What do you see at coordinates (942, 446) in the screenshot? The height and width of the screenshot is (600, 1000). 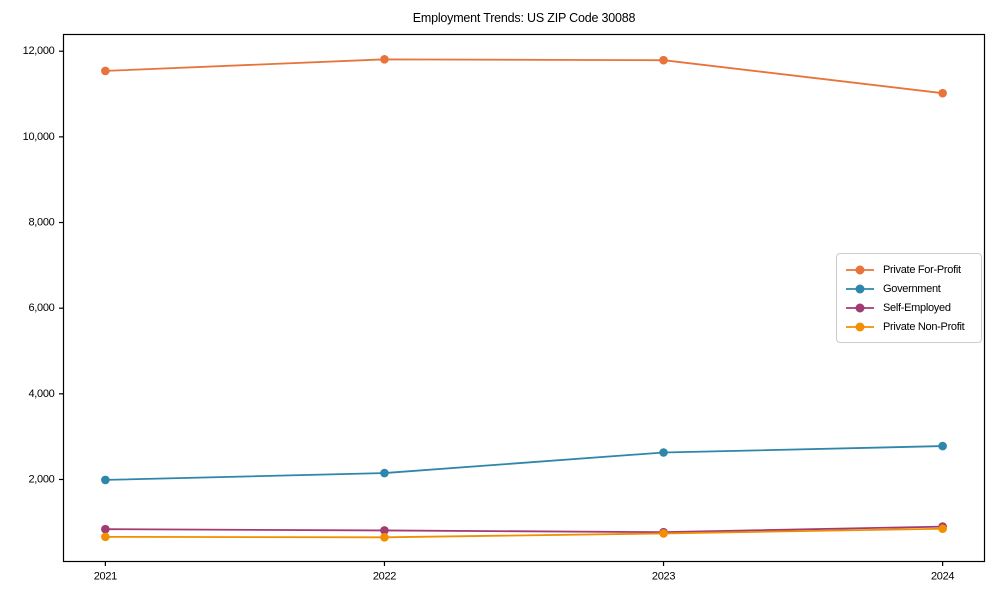 I see `data-point-government-2024` at bounding box center [942, 446].